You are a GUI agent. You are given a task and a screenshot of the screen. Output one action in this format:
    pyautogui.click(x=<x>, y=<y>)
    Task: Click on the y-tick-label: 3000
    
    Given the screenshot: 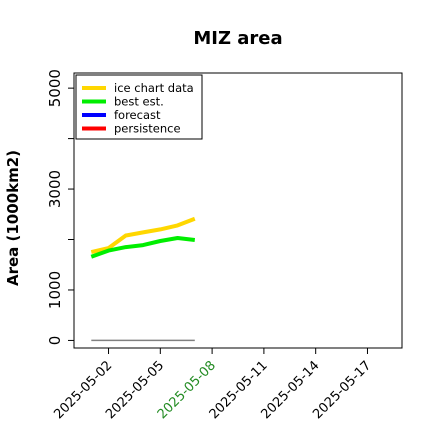 What is the action you would take?
    pyautogui.click(x=55, y=189)
    